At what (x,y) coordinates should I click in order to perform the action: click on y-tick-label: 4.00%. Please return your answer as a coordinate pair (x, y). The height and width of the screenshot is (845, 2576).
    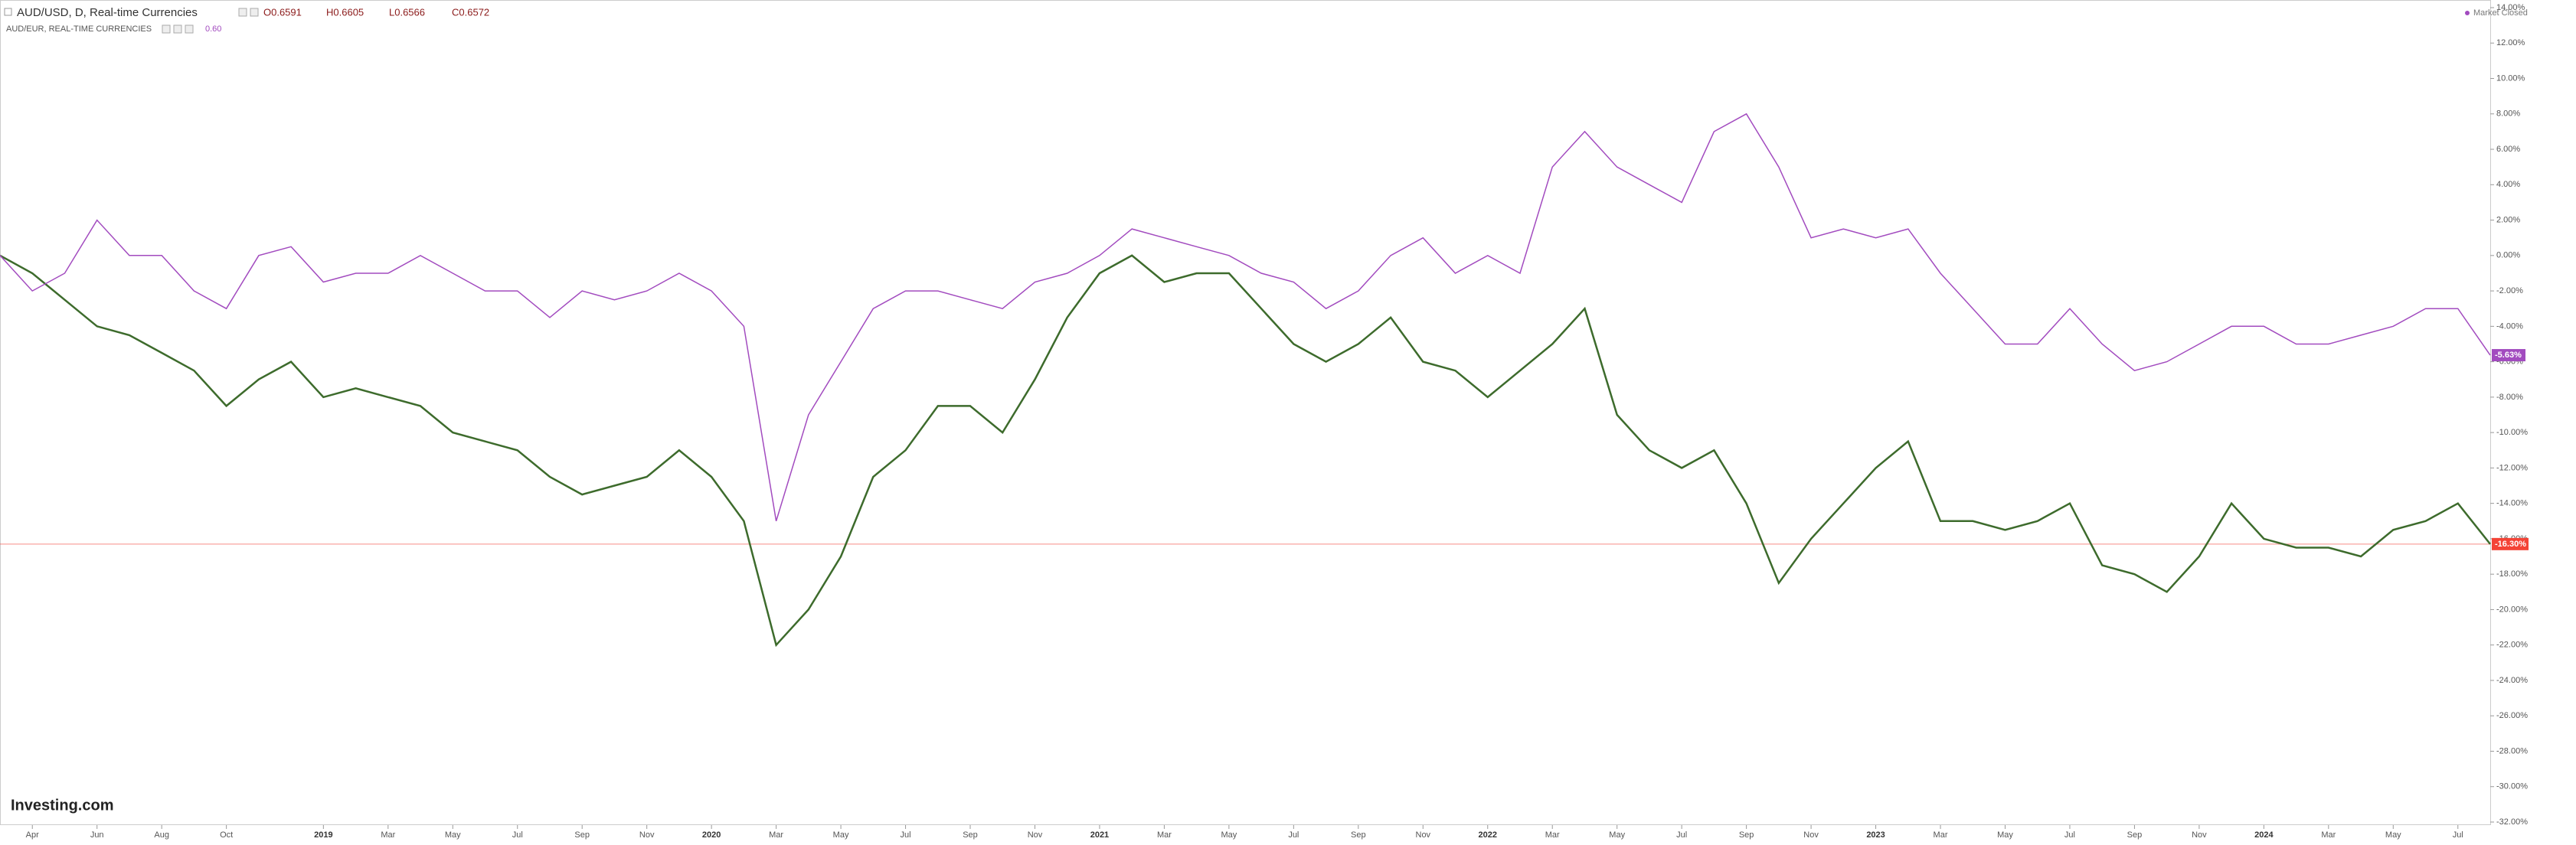
    Looking at the image, I should click on (2508, 184).